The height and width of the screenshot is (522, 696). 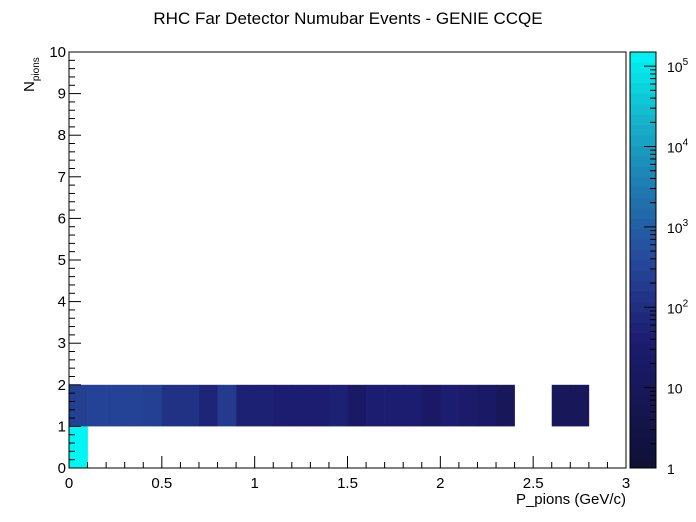 I want to click on color-scale-border, so click(x=643, y=260).